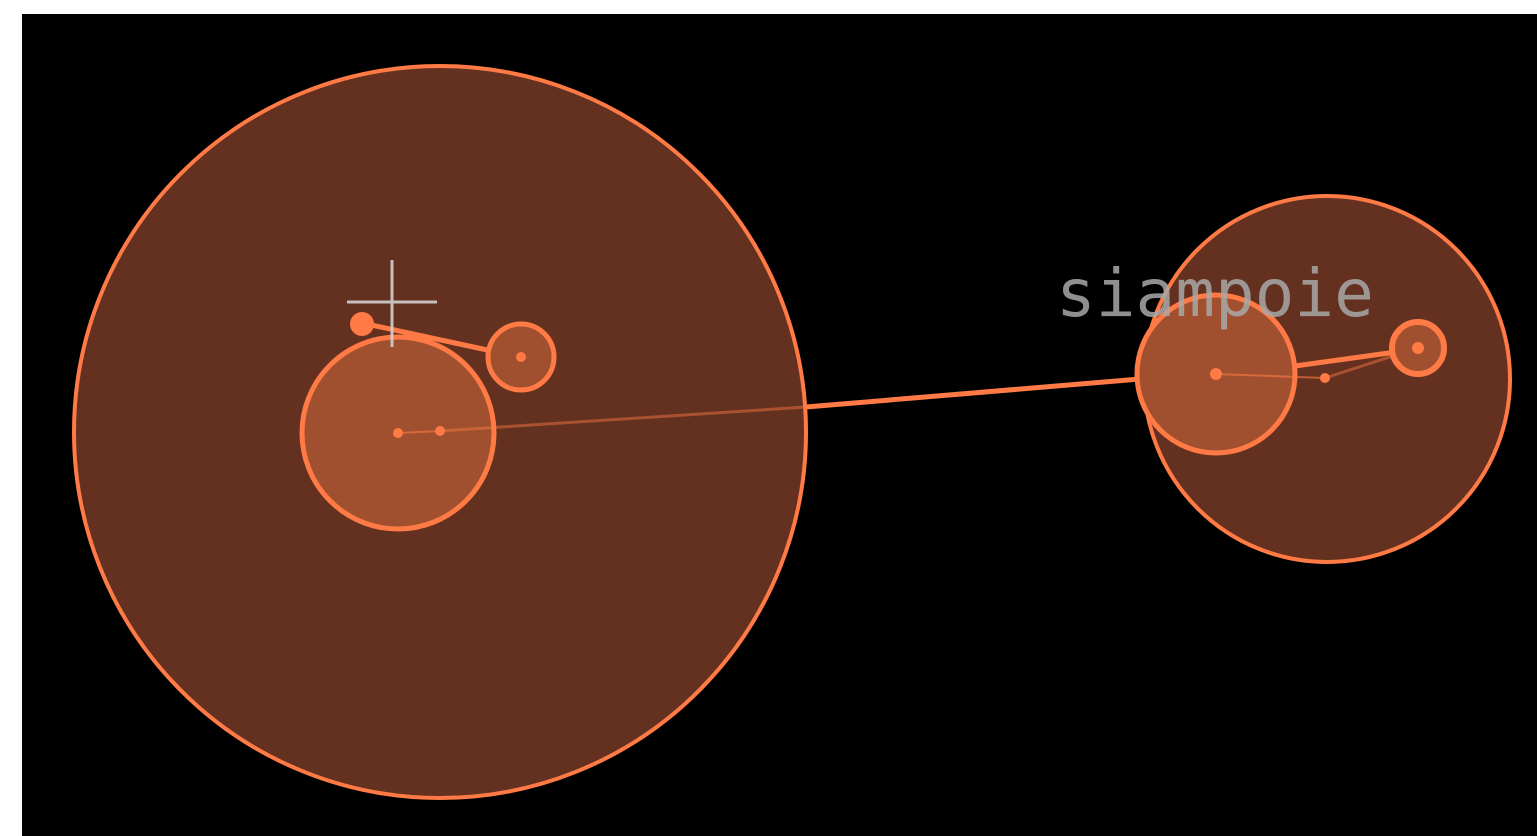 The image size is (1537, 836). Describe the element at coordinates (1215, 293) in the screenshot. I see `target-word: siampoie` at that location.